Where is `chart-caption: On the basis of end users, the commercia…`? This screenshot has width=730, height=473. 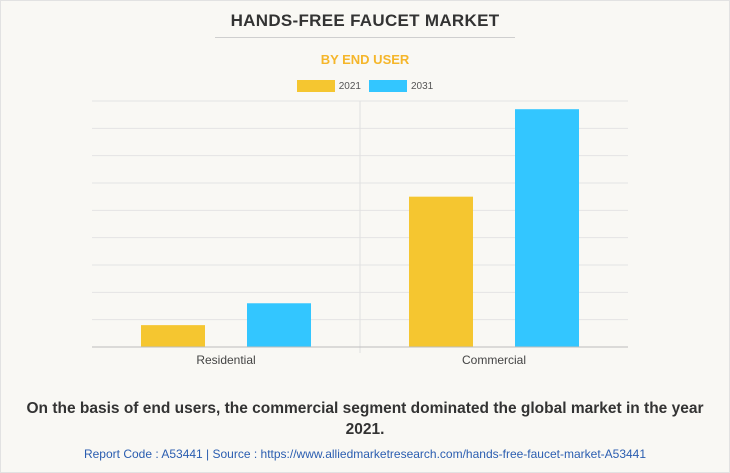 chart-caption: On the basis of end users, the commercia… is located at coordinates (365, 419).